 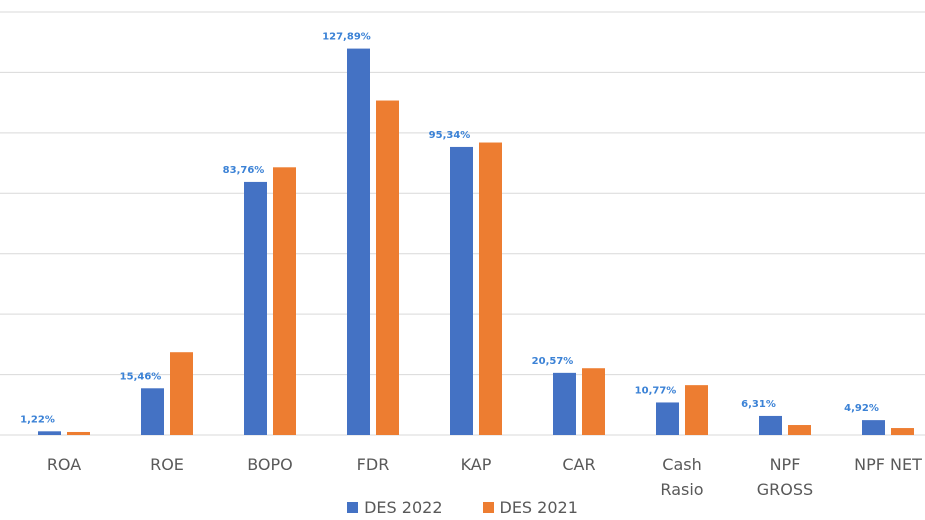 I want to click on data-label: 83,76%, so click(x=244, y=170).